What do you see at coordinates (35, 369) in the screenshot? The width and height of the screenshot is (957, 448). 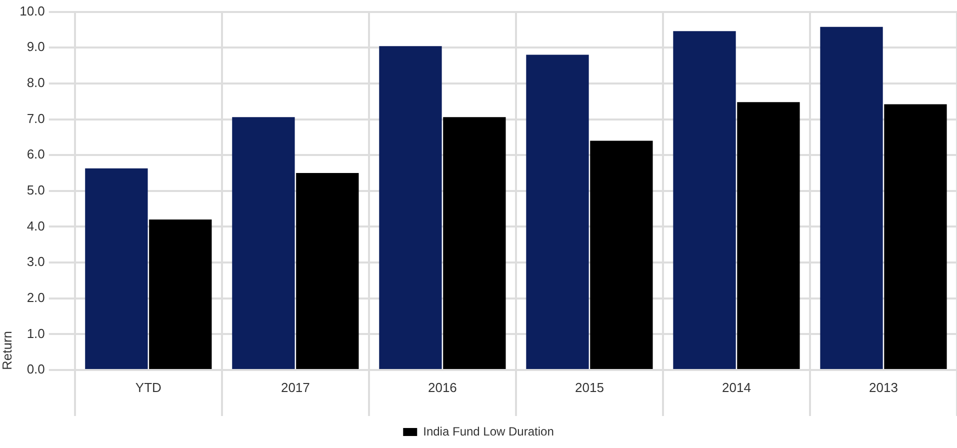 I see `y-tick-label: 0.0` at bounding box center [35, 369].